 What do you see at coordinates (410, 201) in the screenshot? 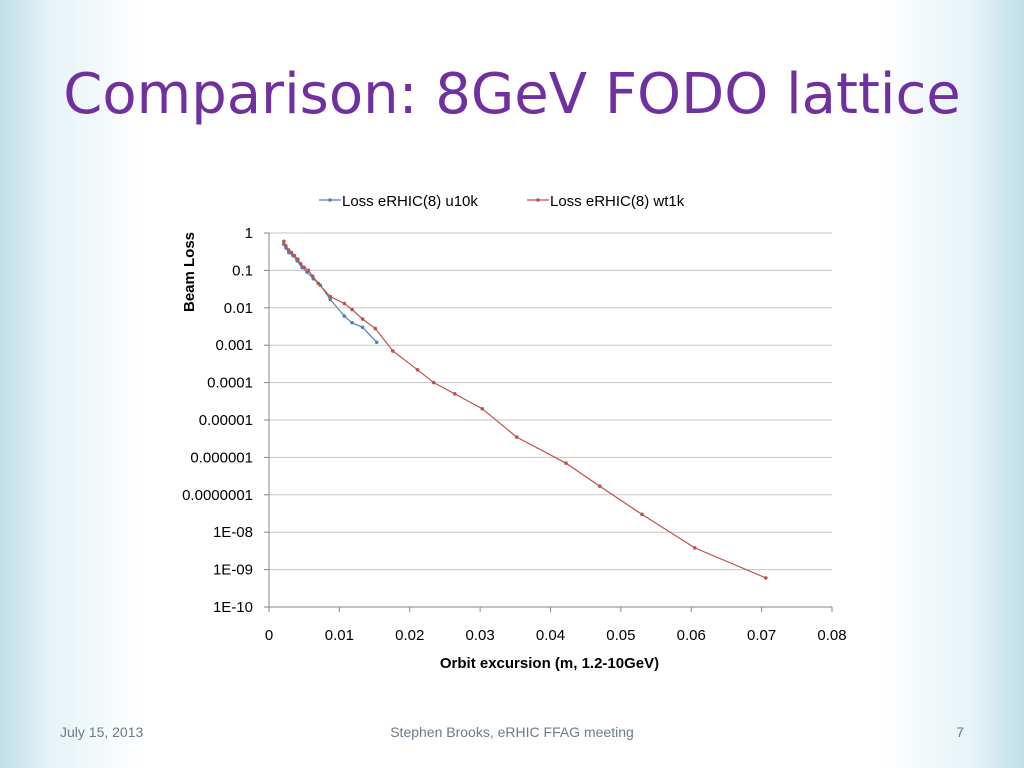
I see `legend-label-1: Loss eRHIC(8) u10k` at bounding box center [410, 201].